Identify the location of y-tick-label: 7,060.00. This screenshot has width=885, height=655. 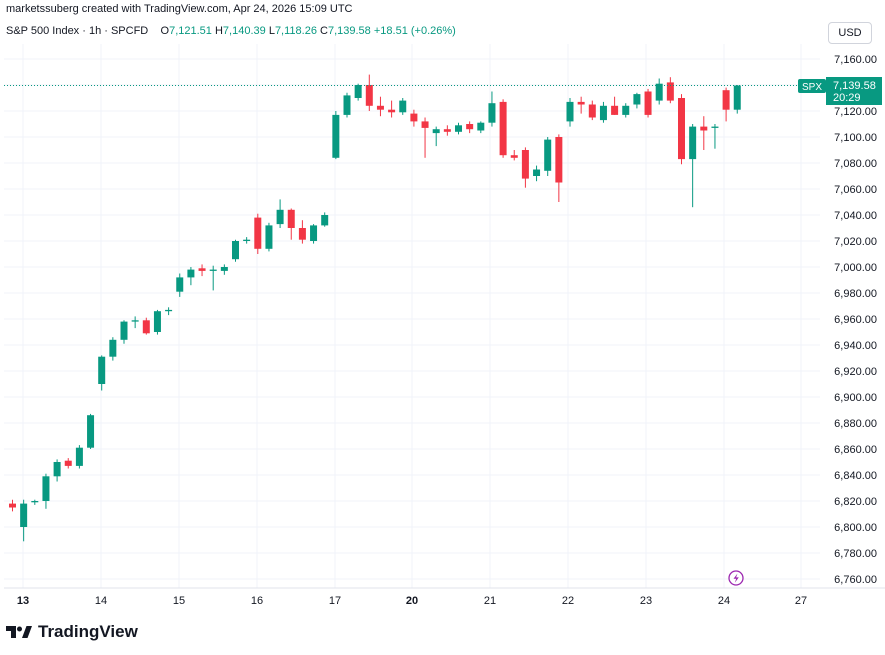
(855, 190).